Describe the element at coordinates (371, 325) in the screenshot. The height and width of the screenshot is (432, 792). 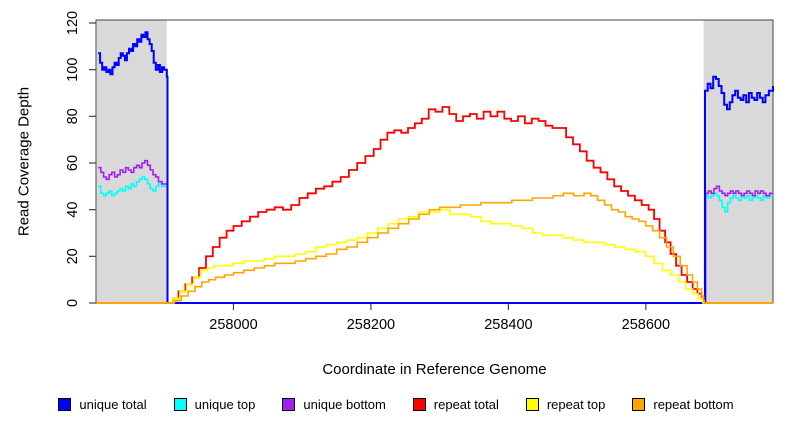
I see `x-axis-tick-label: 258200` at that location.